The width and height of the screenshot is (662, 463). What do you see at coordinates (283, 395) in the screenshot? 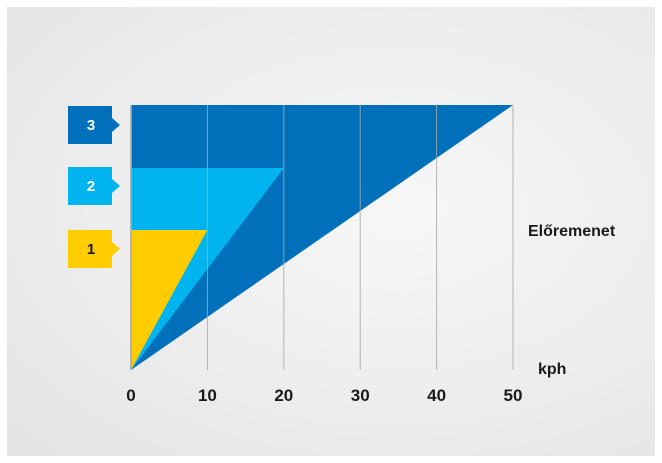
I see `x-tick-label-20: 20` at bounding box center [283, 395].